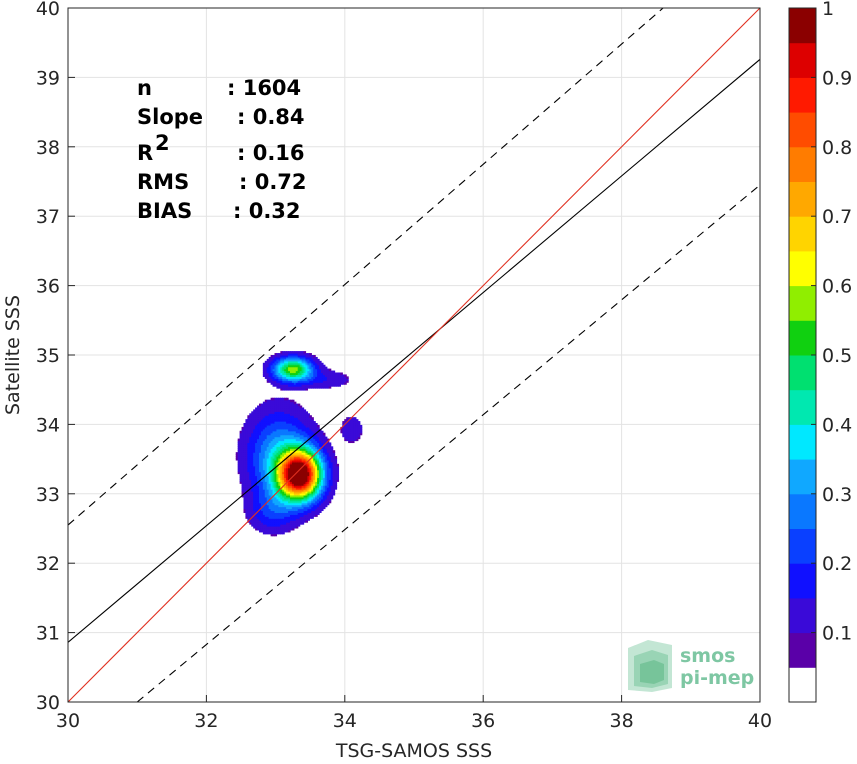 The image size is (857, 764). I want to click on colorbar-segment, so click(802, 650).